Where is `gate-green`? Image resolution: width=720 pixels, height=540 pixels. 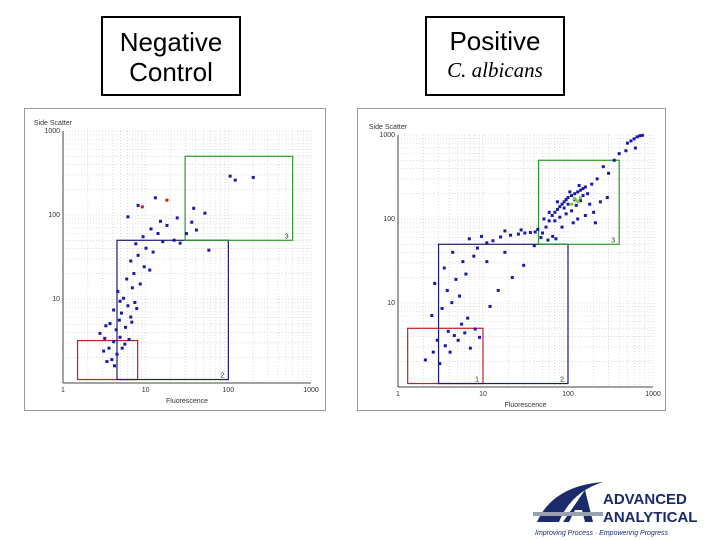 gate-green is located at coordinates (239, 198).